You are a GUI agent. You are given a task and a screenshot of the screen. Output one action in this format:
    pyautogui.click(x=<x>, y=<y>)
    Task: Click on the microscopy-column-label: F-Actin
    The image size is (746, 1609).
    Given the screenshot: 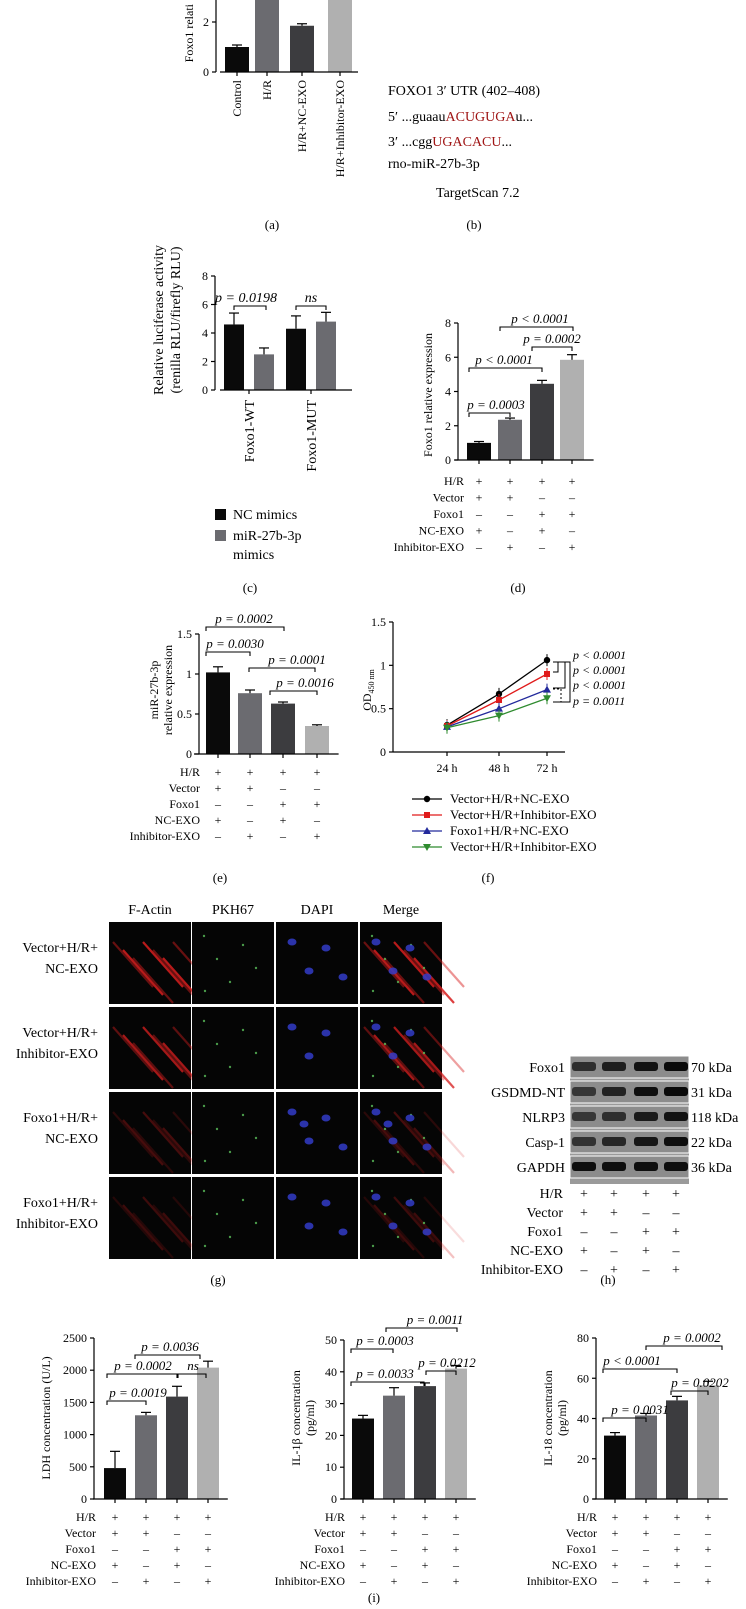 What is the action you would take?
    pyautogui.click(x=150, y=910)
    